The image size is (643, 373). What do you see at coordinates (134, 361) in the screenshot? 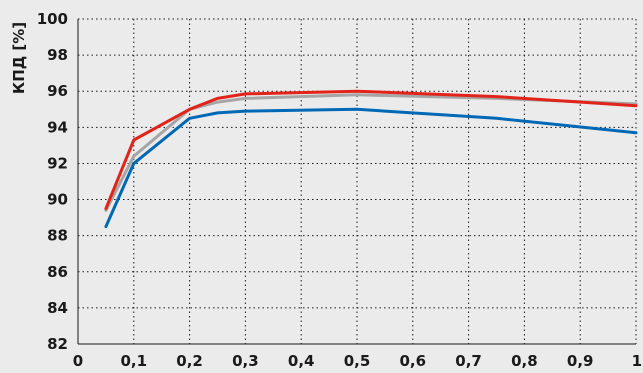
I see `x-tick-label: 0,1` at bounding box center [134, 361].